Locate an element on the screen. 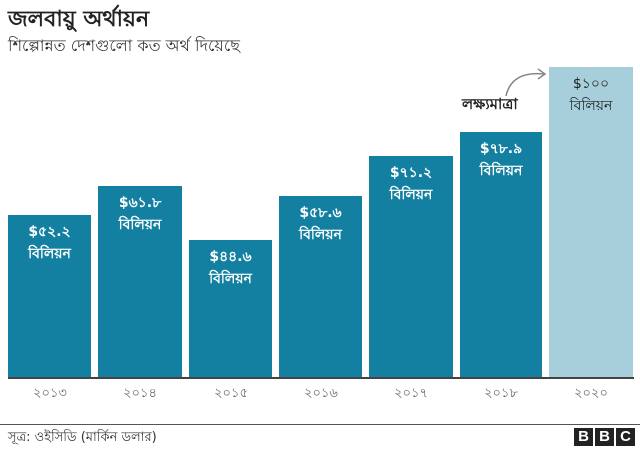  bar-label: $৫৮.৬ বিলিয়ন is located at coordinates (320, 224).